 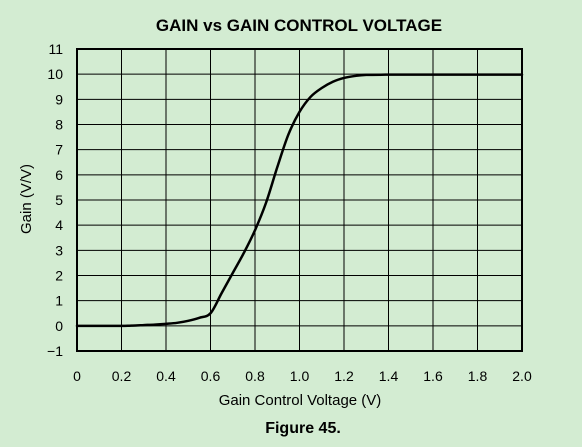 I want to click on y-tick-label: 2, so click(x=59, y=276).